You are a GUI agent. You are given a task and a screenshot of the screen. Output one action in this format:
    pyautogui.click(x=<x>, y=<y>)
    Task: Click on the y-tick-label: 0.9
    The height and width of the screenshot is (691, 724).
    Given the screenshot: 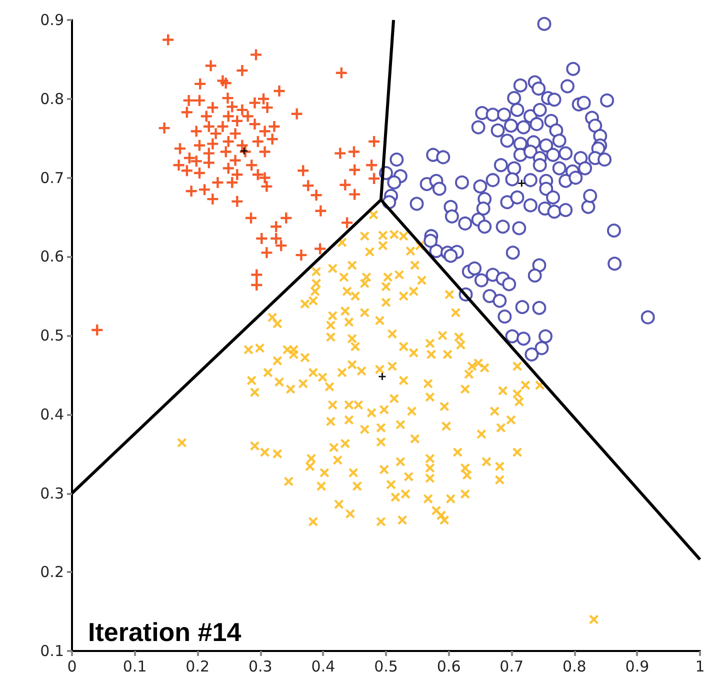 What is the action you would take?
    pyautogui.click(x=52, y=20)
    